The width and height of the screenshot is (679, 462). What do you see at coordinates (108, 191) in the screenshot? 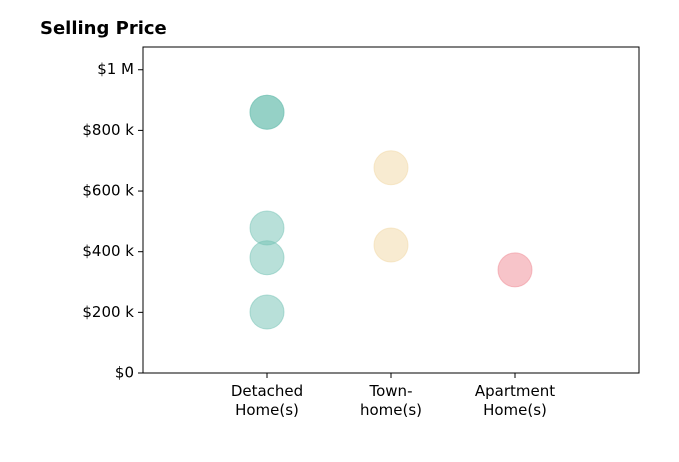
I see `y-tick-label: $600 k` at bounding box center [108, 191].